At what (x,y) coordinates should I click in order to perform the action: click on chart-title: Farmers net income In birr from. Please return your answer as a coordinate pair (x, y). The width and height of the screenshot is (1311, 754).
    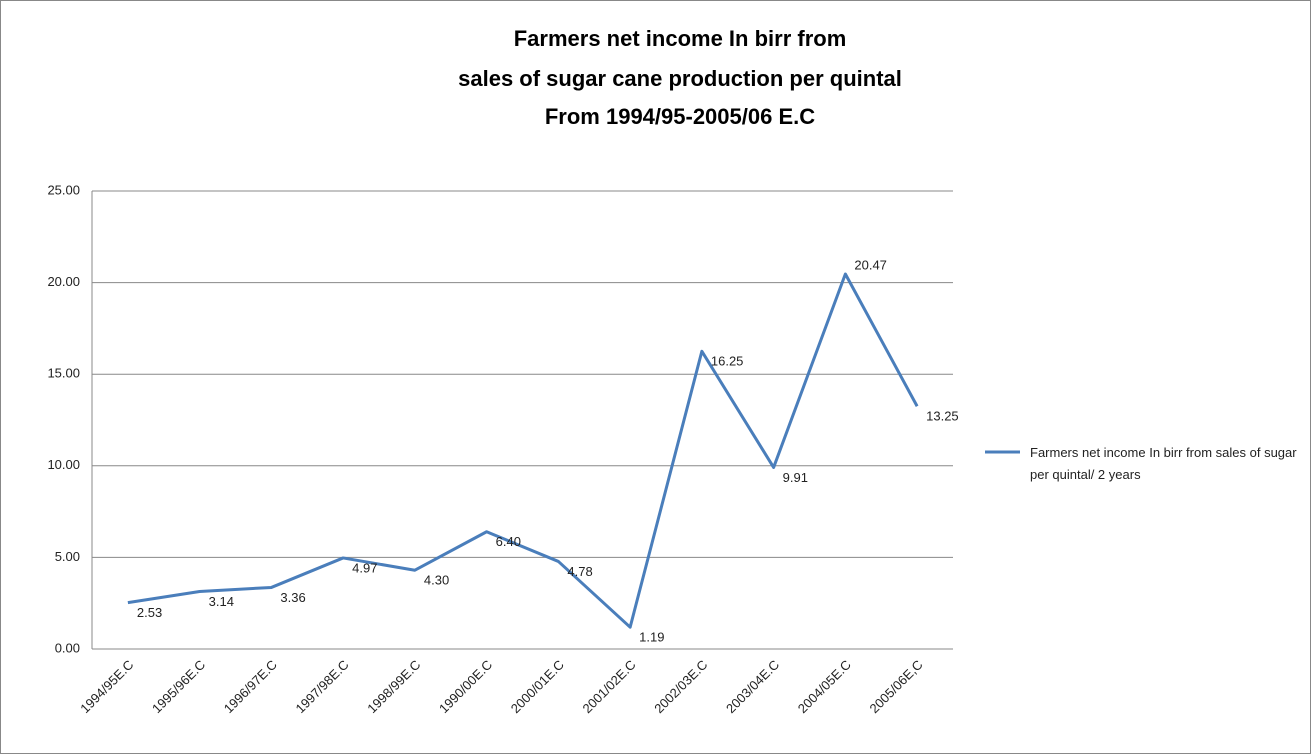
    Looking at the image, I should click on (680, 38).